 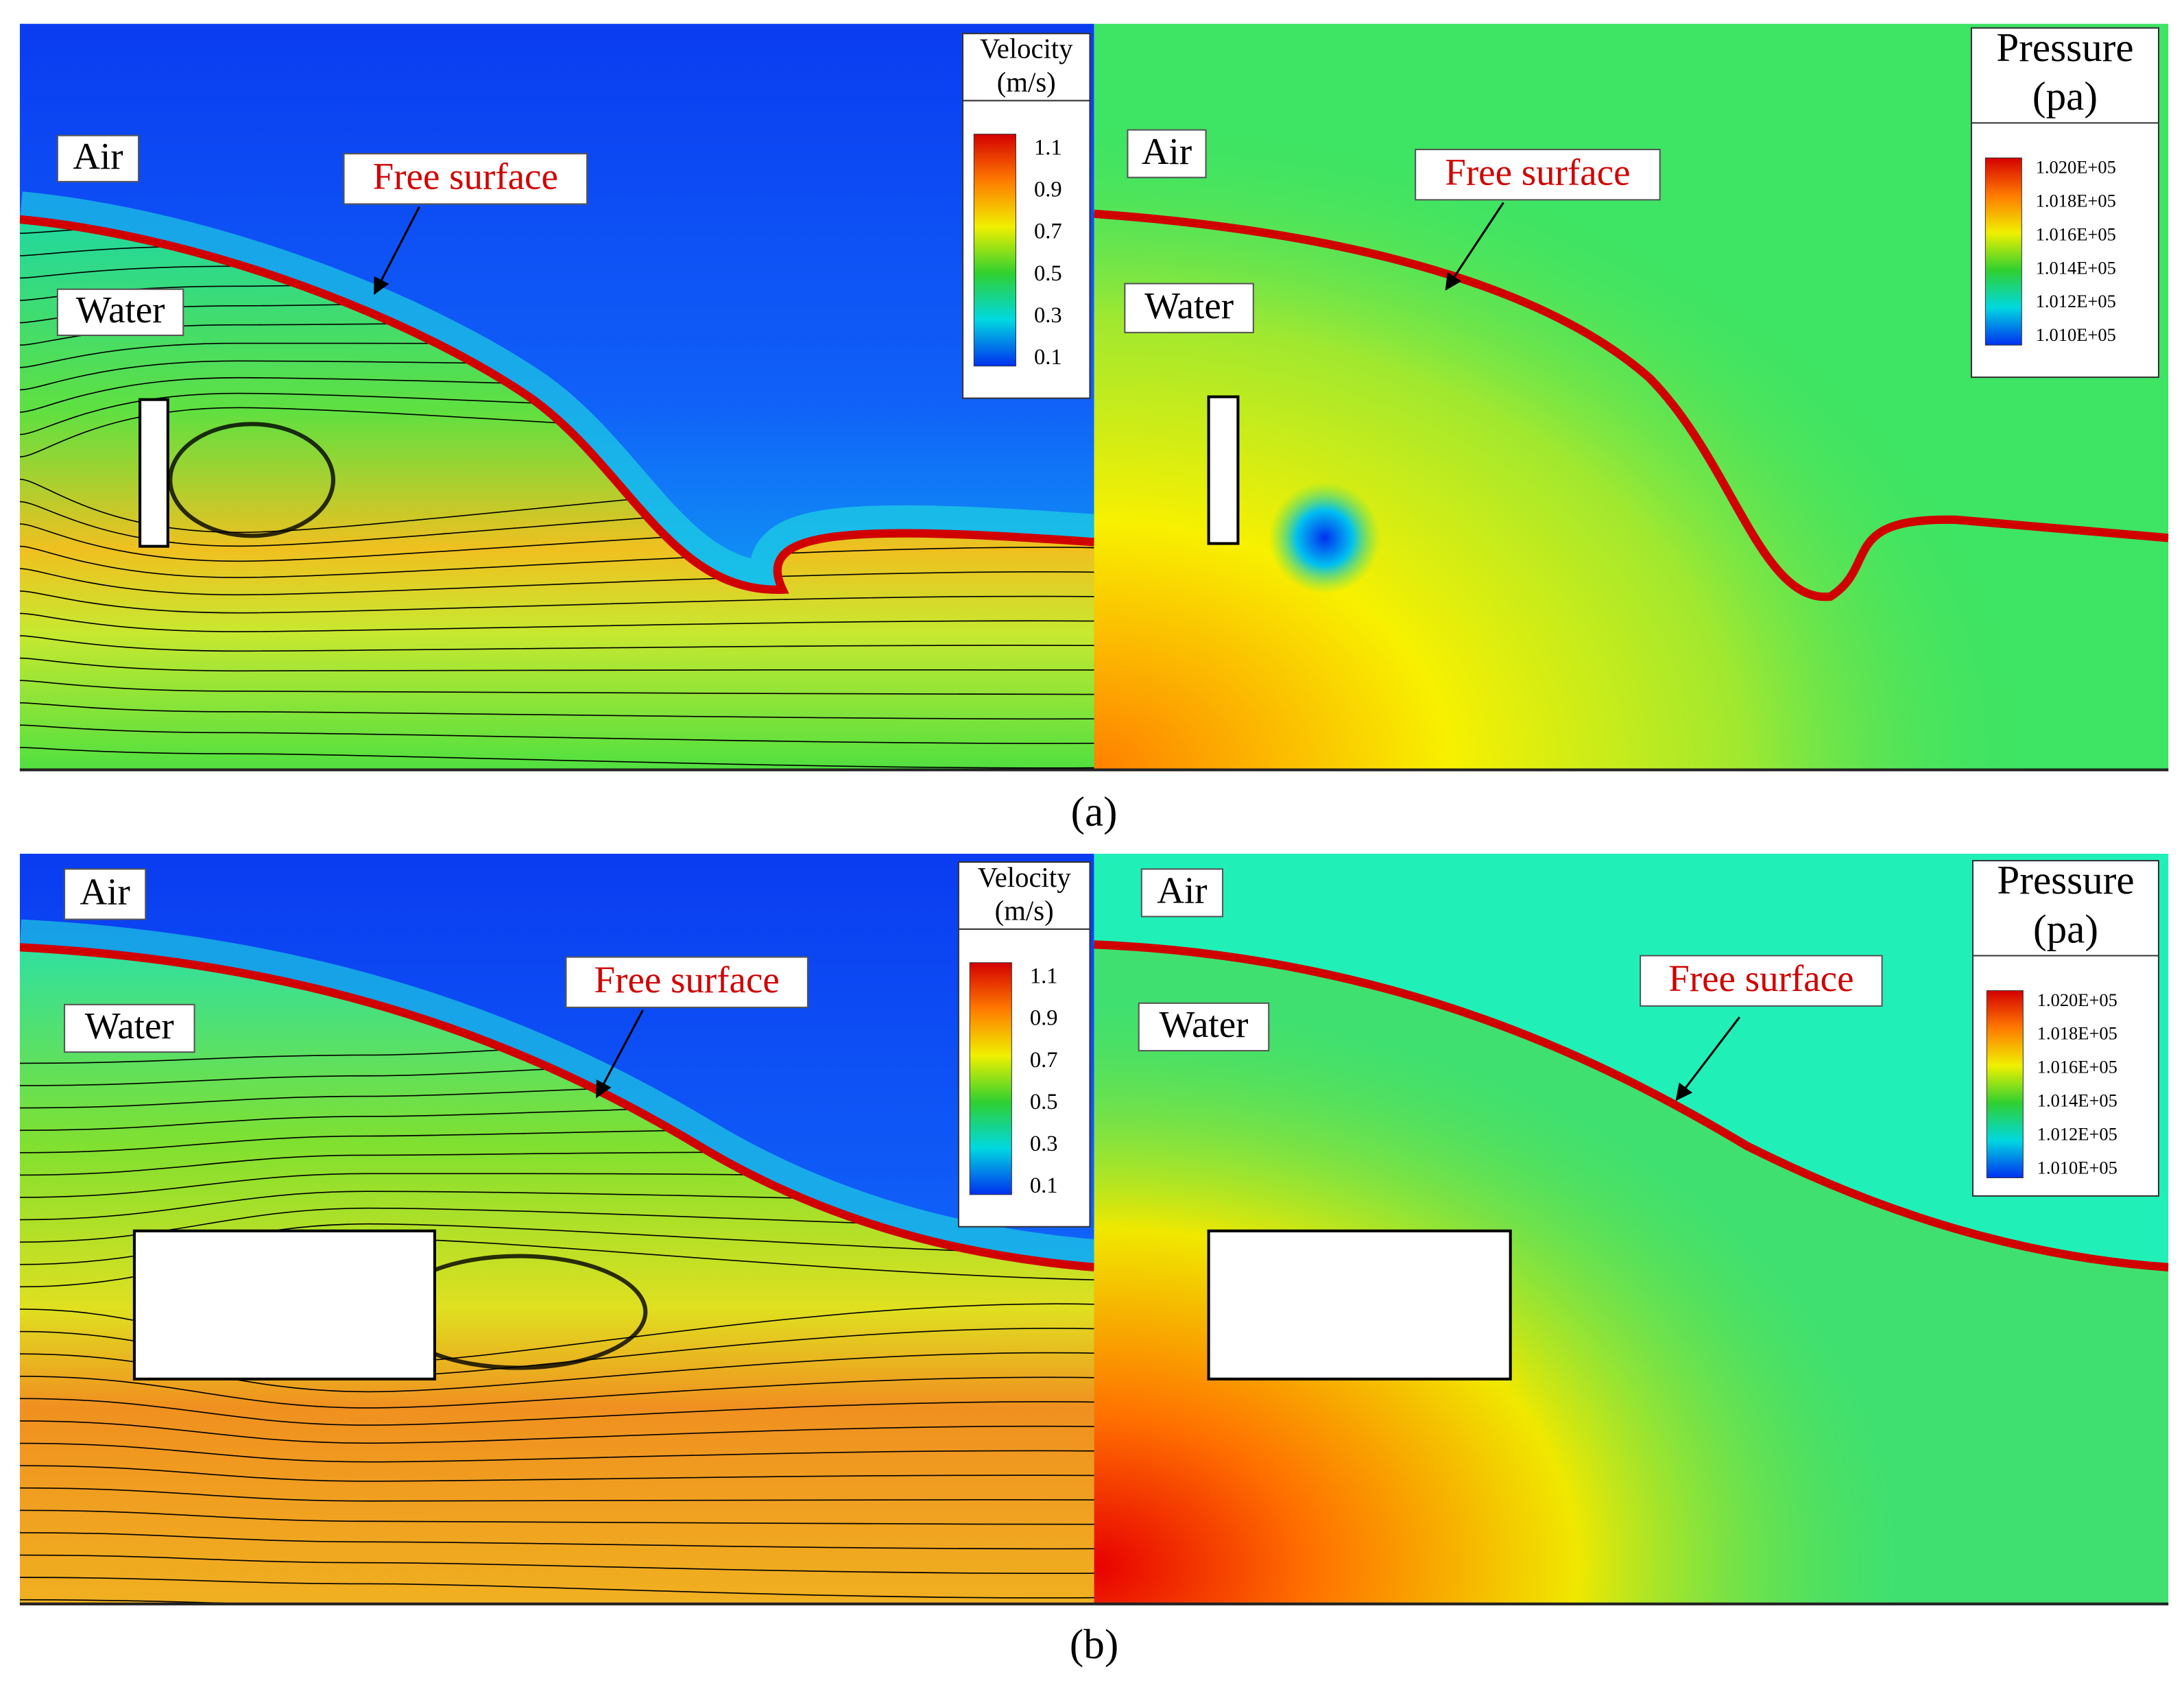 I want to click on low-pressure, so click(x=1325, y=538).